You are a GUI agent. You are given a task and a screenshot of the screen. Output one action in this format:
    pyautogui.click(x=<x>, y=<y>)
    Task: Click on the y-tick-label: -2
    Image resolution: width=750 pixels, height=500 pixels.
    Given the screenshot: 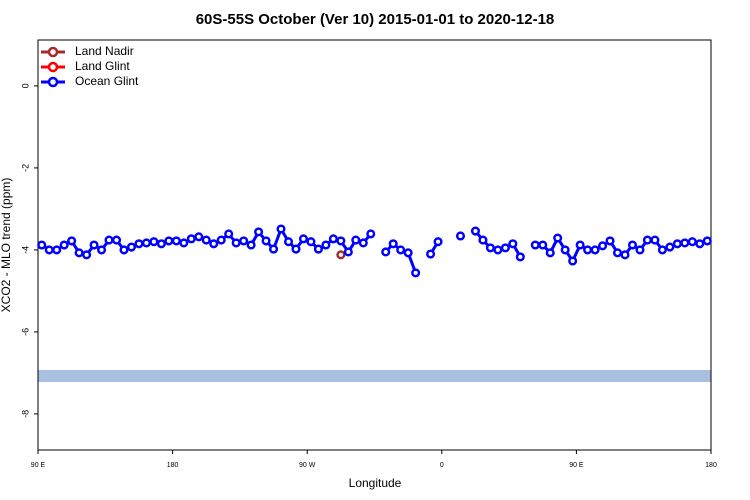 What is the action you would take?
    pyautogui.click(x=25, y=168)
    